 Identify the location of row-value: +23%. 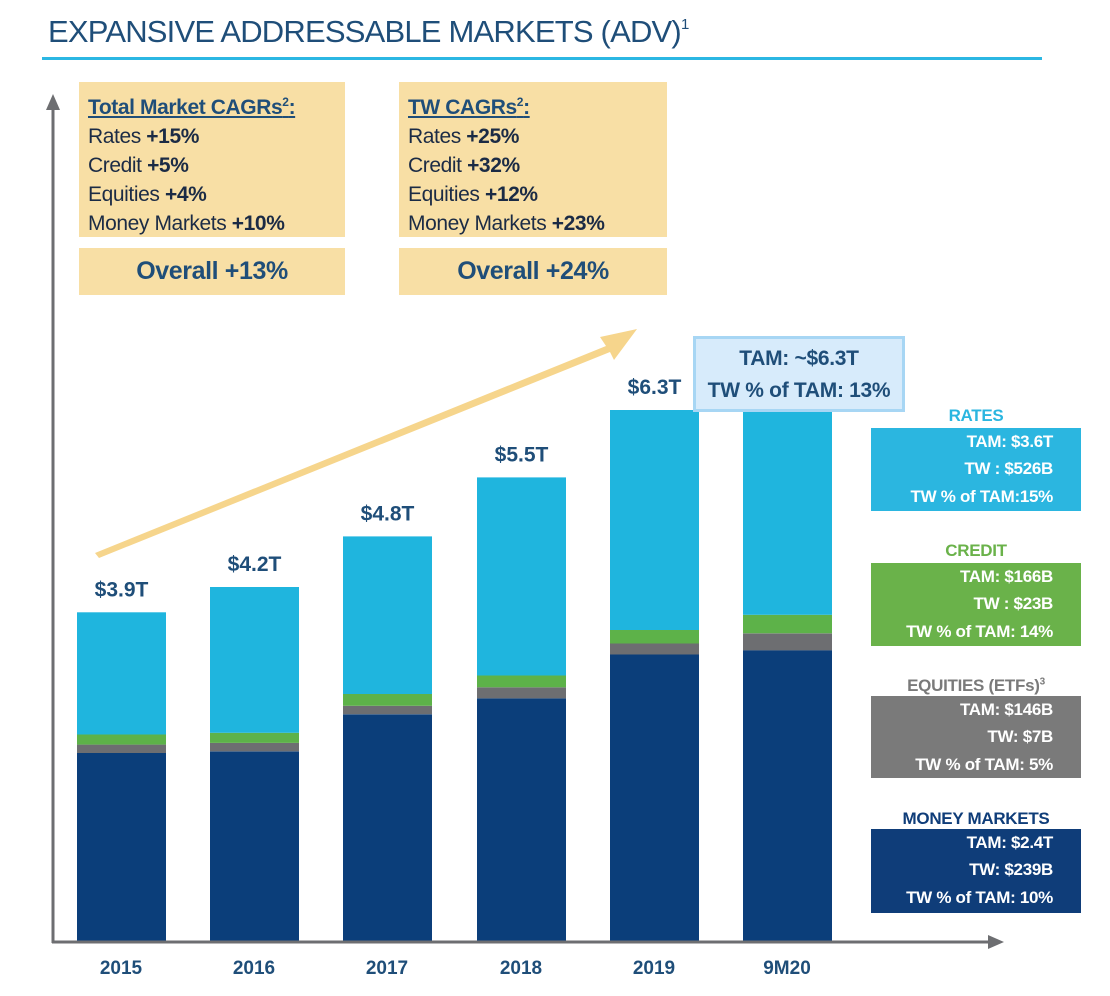
(578, 223).